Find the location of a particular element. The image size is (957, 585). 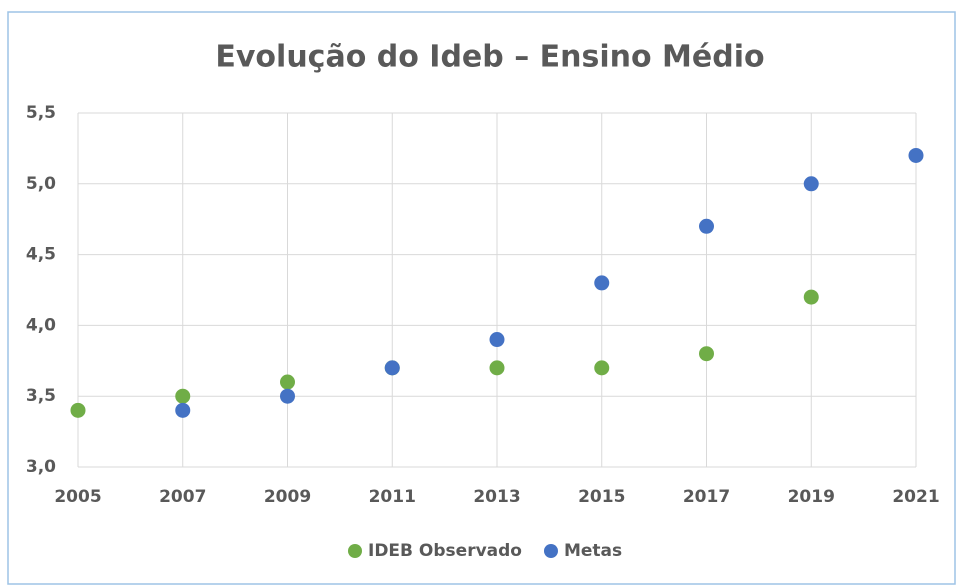

y-tick-label: 5,5 is located at coordinates (41, 113).